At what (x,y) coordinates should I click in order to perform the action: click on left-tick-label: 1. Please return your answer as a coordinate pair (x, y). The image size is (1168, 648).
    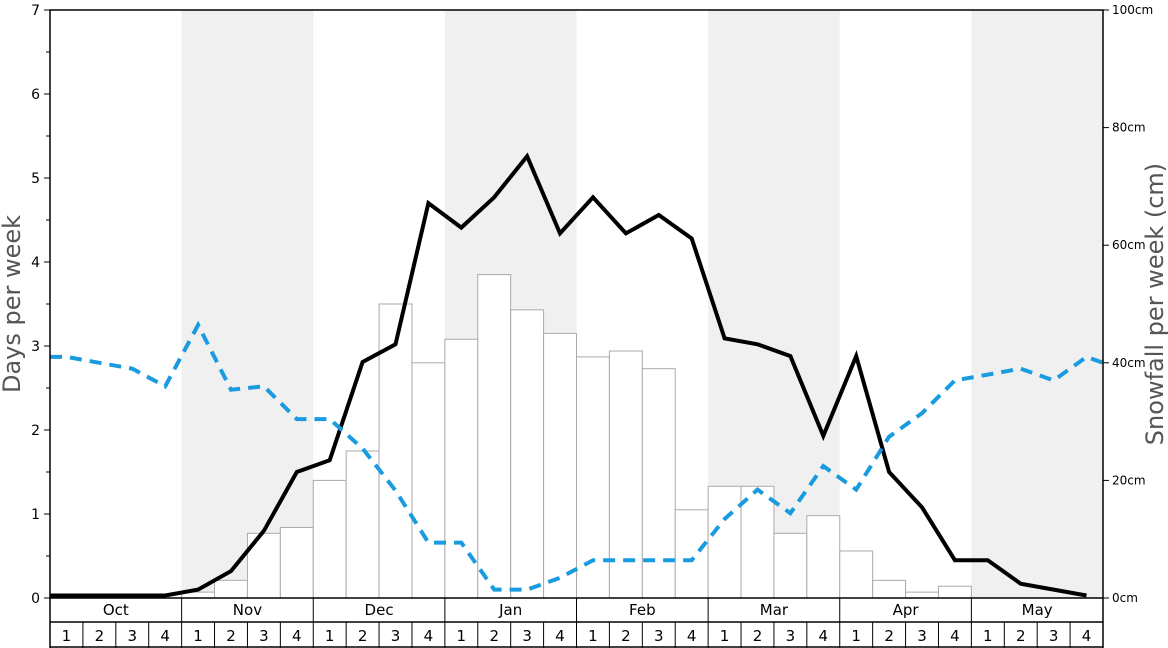
    Looking at the image, I should click on (35, 515).